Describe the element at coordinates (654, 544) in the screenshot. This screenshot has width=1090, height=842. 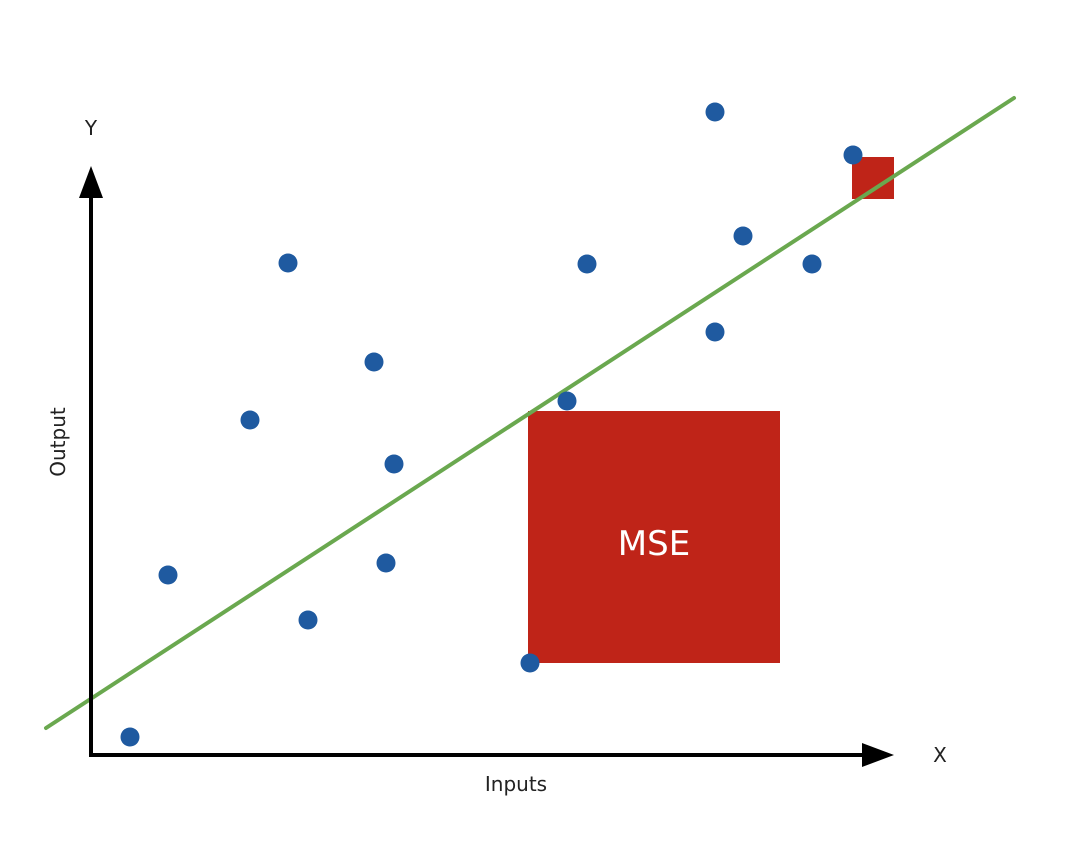
I see `mse-label: MSE` at that location.